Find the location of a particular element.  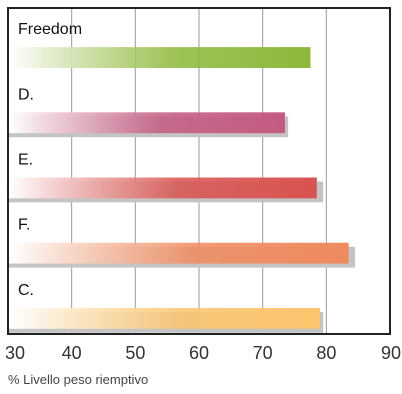

category-label: Freedom is located at coordinates (50, 29).